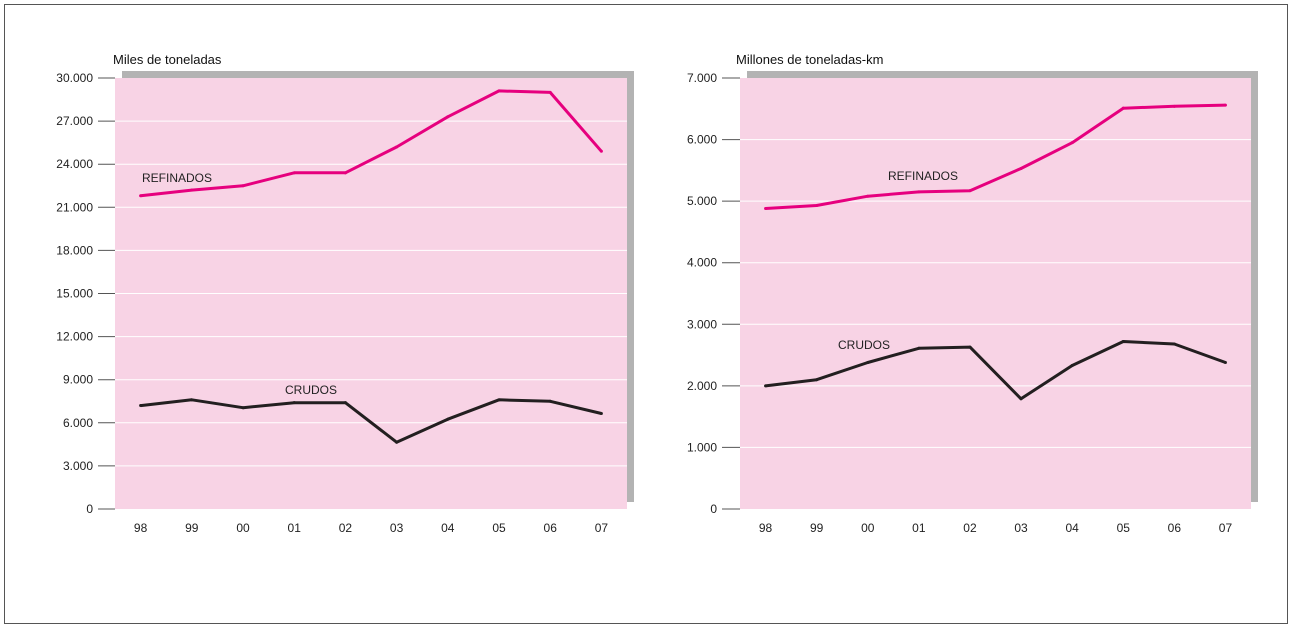 The height and width of the screenshot is (624, 1291). Describe the element at coordinates (74, 121) in the screenshot. I see `y-tick-label: 27.000` at that location.